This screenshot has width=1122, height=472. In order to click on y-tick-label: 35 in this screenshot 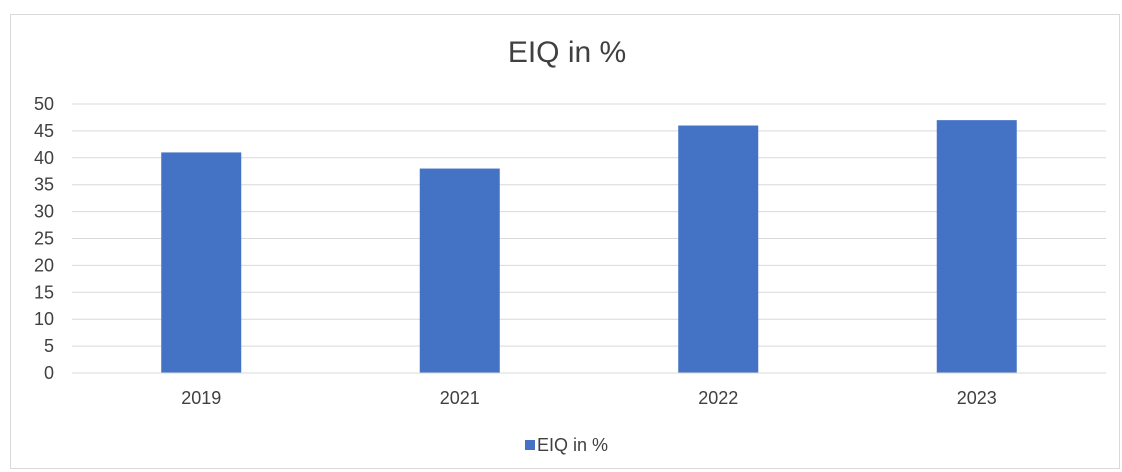, I will do `click(44, 185)`.